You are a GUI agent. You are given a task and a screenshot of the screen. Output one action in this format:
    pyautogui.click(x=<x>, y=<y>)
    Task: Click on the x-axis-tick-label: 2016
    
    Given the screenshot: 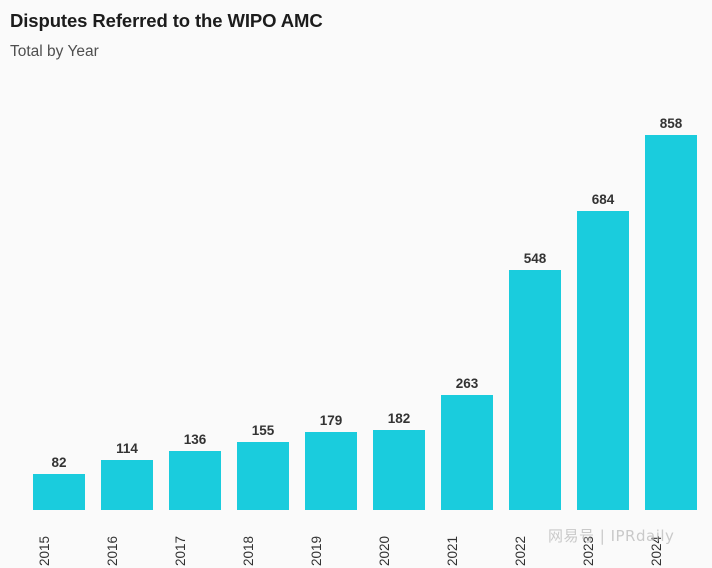 What is the action you would take?
    pyautogui.click(x=112, y=550)
    